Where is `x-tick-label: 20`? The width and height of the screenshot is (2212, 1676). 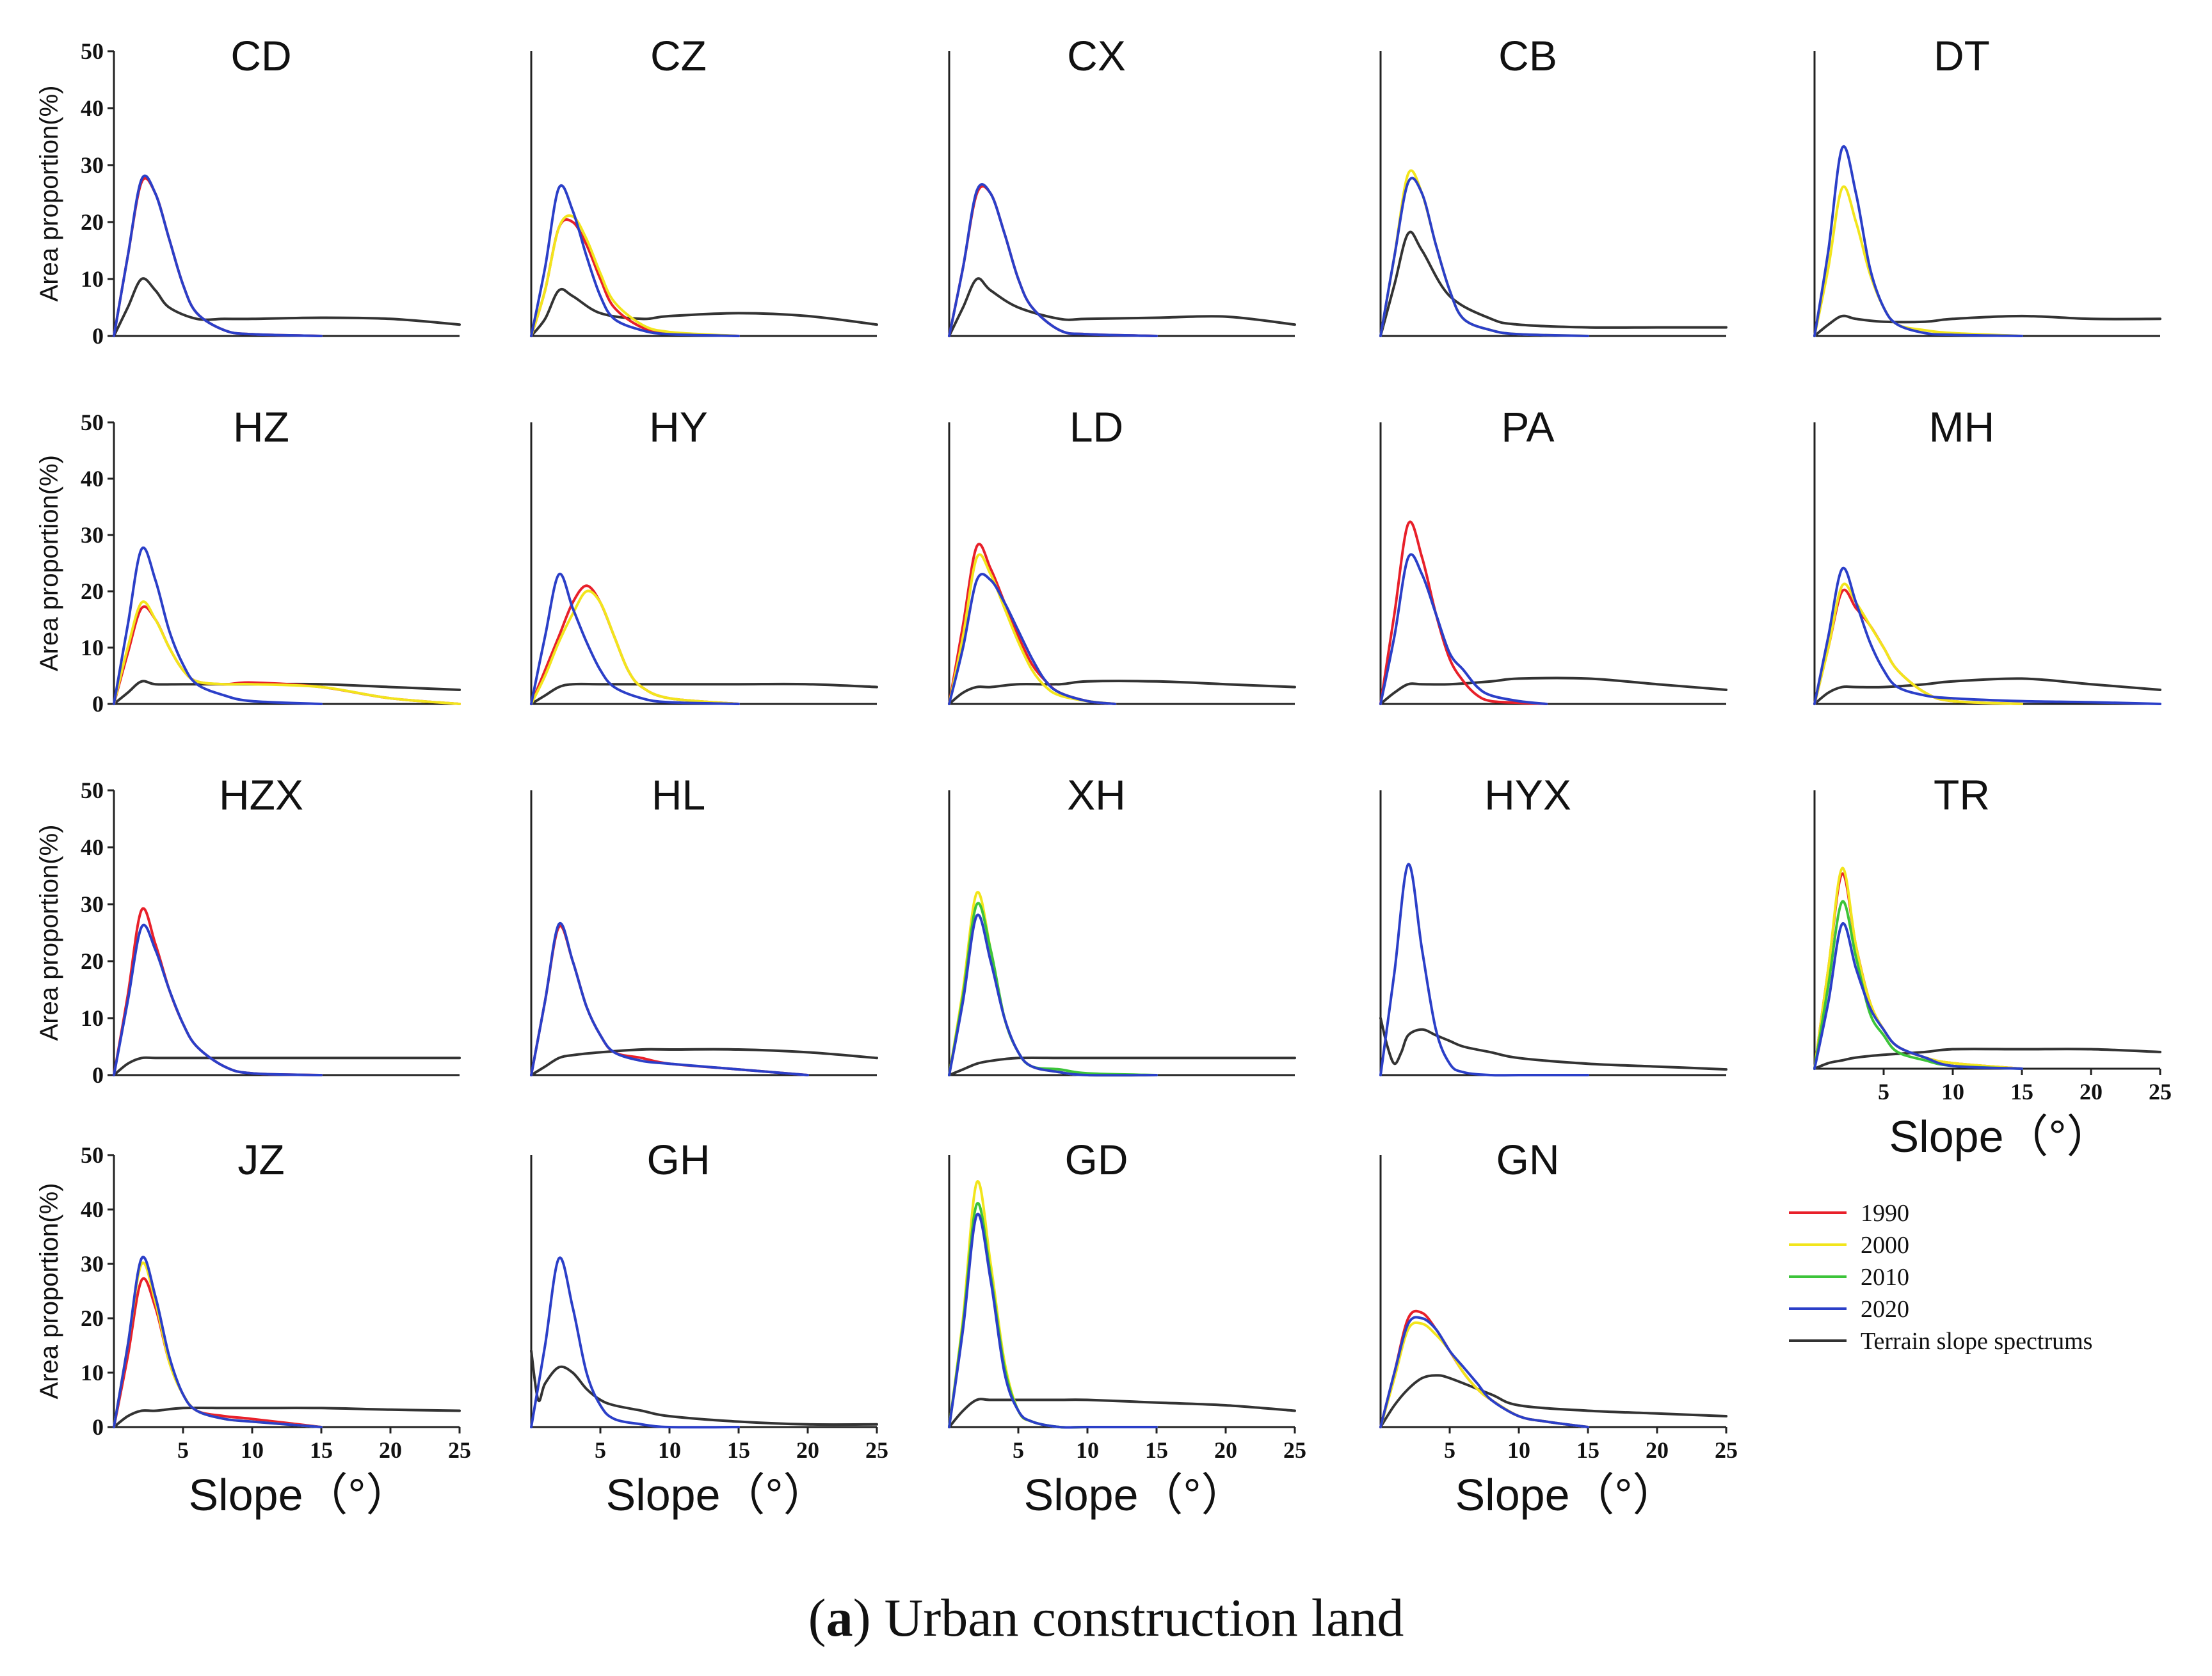 x-tick-label: 20 is located at coordinates (807, 1450).